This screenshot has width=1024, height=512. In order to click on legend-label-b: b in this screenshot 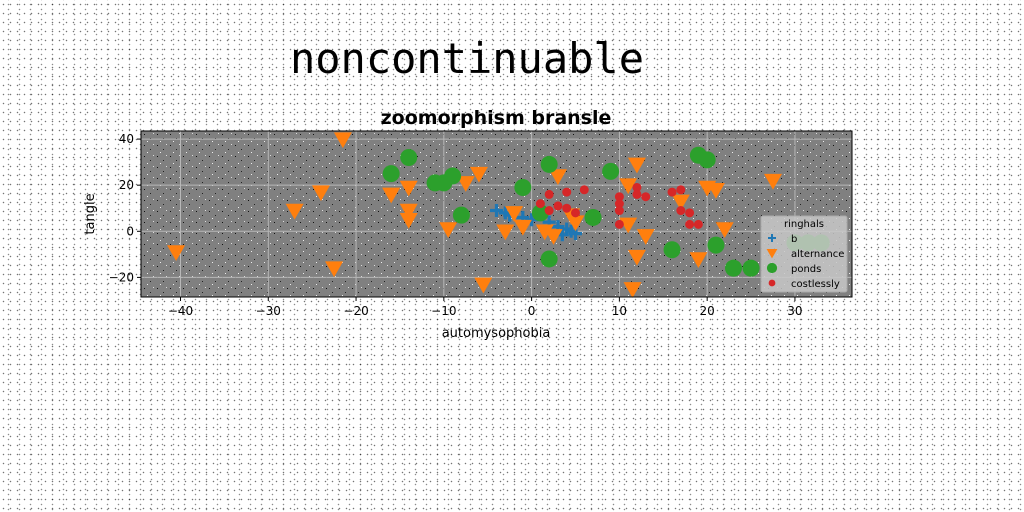, I will do `click(794, 239)`.